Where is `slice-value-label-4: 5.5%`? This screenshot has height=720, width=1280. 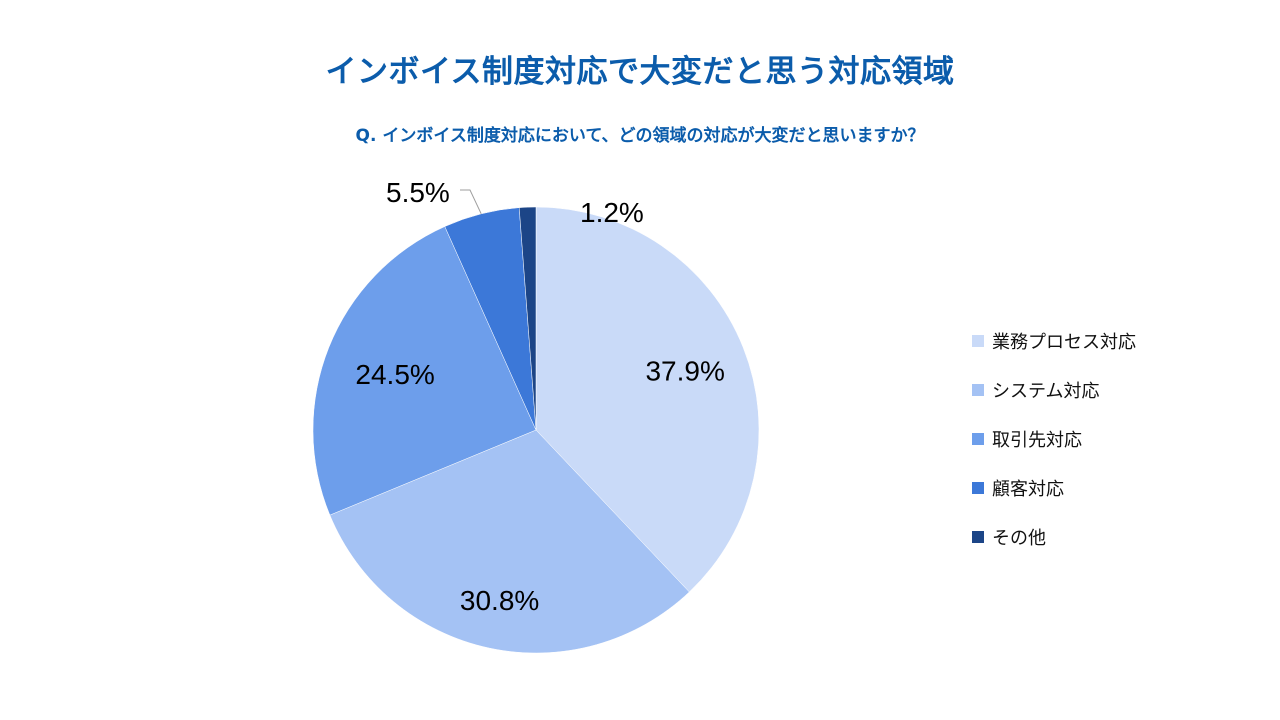
slice-value-label-4: 5.5% is located at coordinates (418, 192).